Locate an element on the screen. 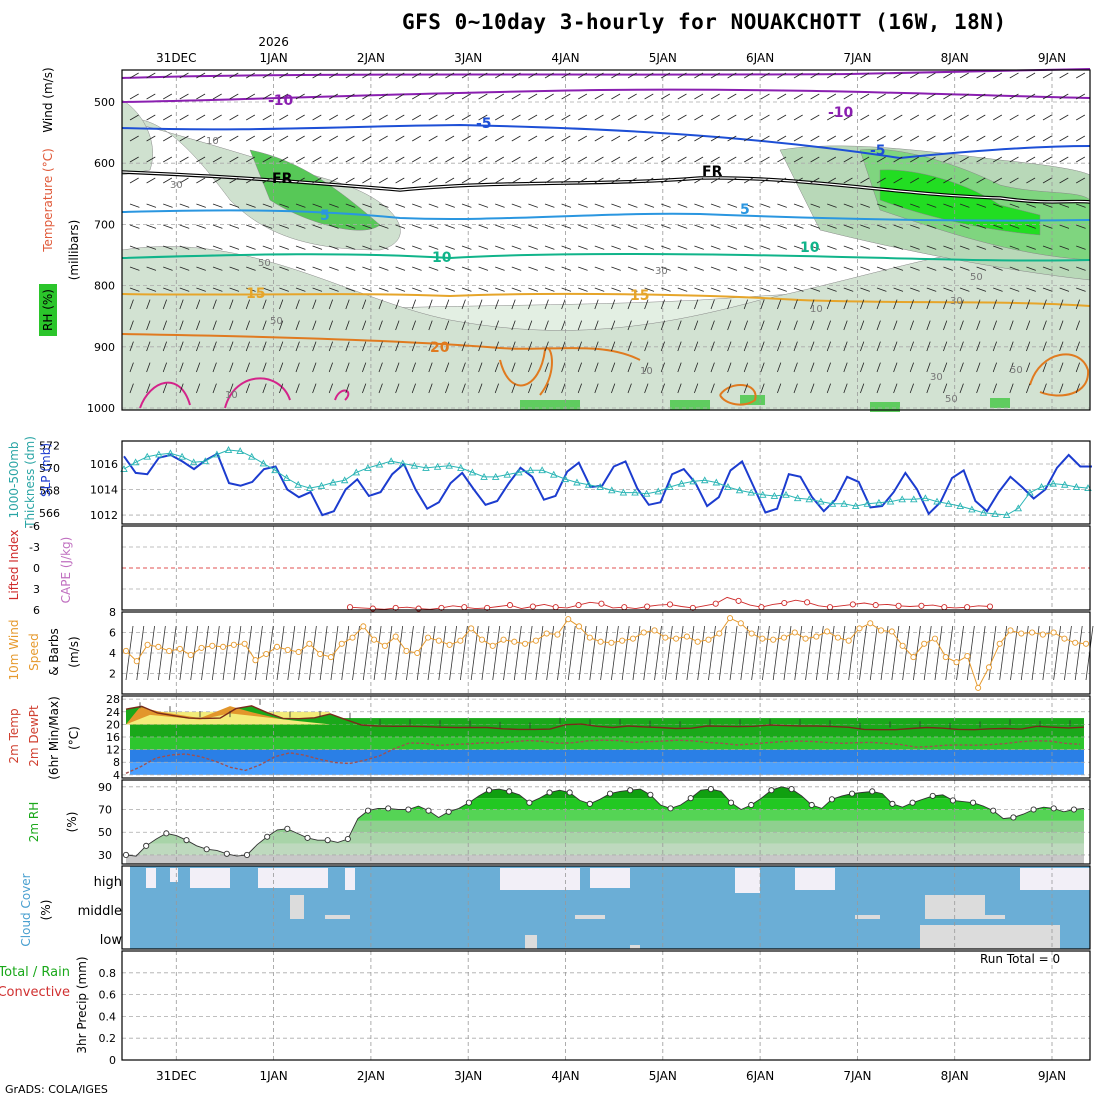 The height and width of the screenshot is (1100, 1100). lifted-index-marker is located at coordinates (990, 606).